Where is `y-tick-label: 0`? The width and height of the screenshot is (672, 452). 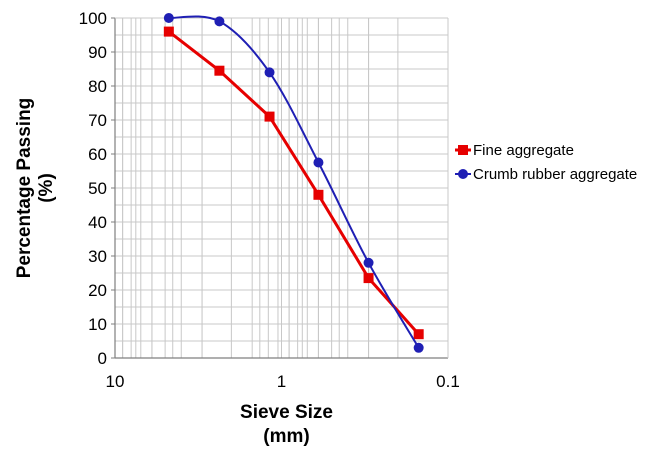
y-tick-label: 0 is located at coordinates (102, 358).